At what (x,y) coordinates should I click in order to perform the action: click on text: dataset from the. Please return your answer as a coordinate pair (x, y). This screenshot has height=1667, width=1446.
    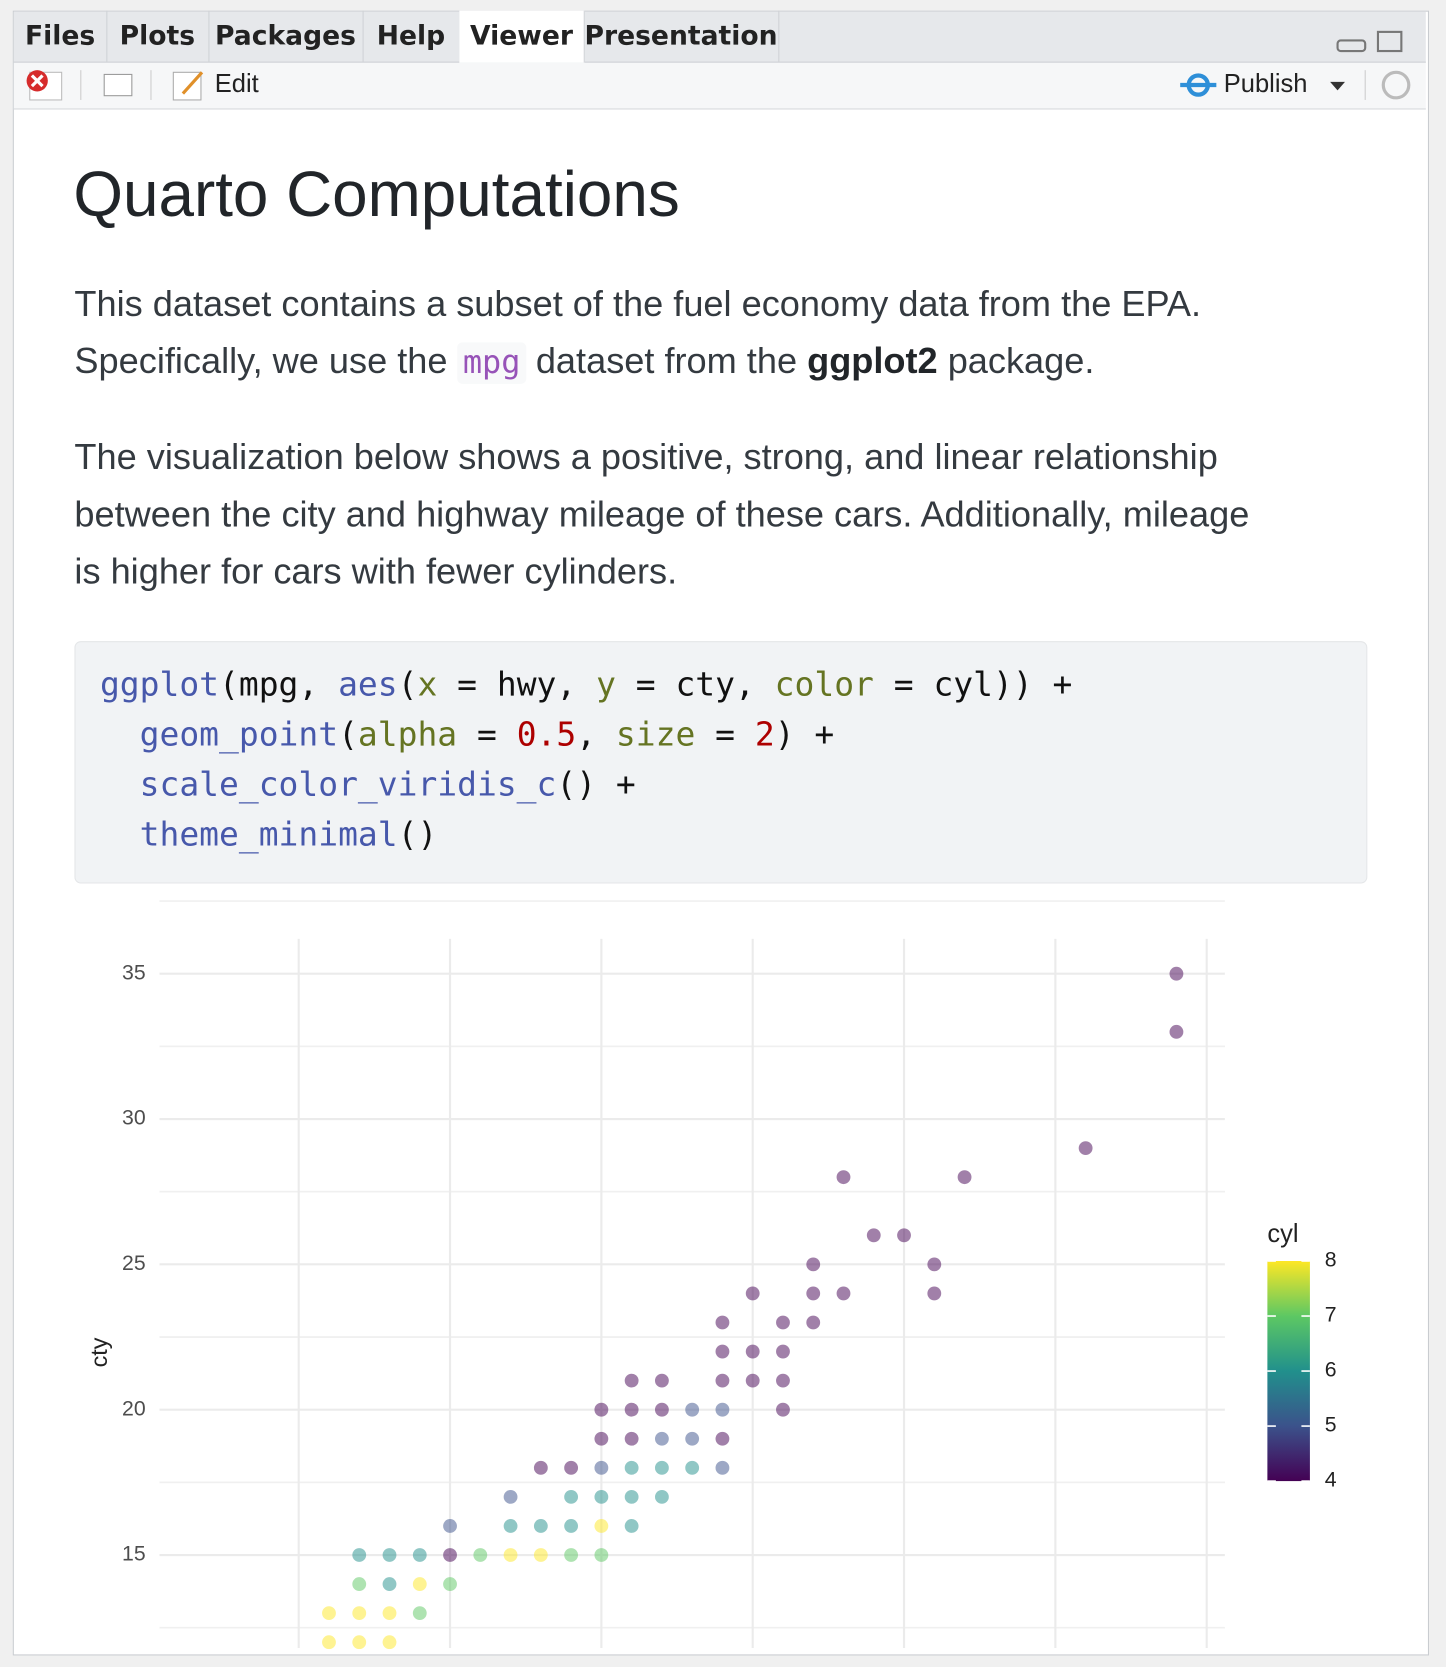
    Looking at the image, I should click on (666, 361).